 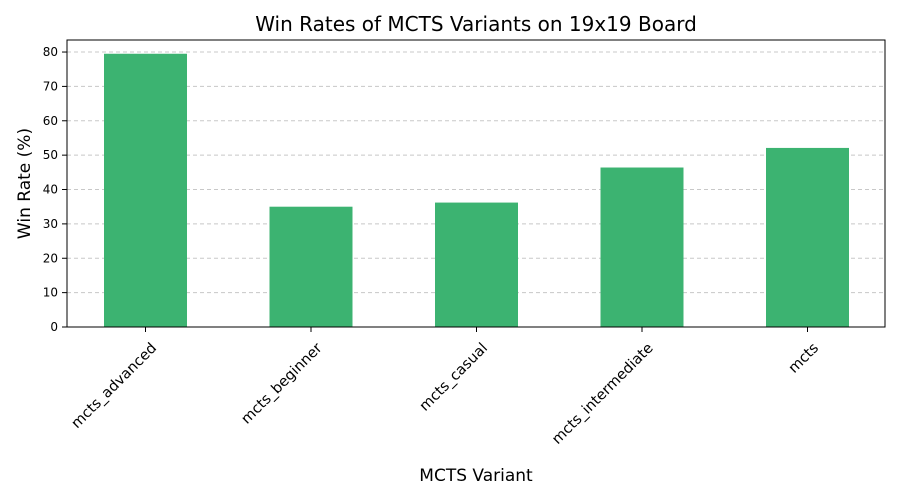 I want to click on x-tick-label: mcts, so click(x=804, y=358).